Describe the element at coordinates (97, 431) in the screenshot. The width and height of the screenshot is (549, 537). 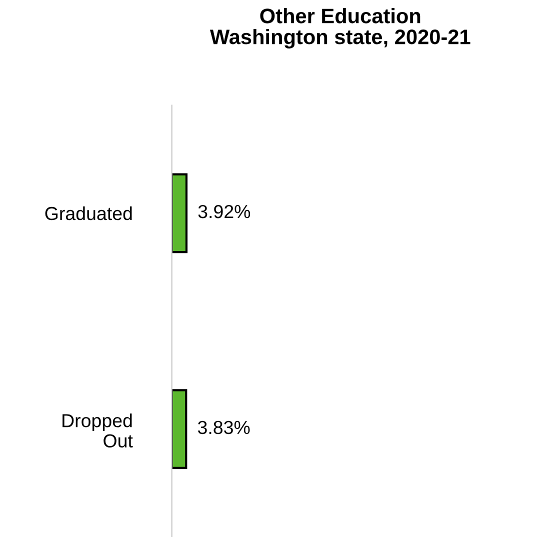
I see `y-tick-label: Dropped Out` at that location.